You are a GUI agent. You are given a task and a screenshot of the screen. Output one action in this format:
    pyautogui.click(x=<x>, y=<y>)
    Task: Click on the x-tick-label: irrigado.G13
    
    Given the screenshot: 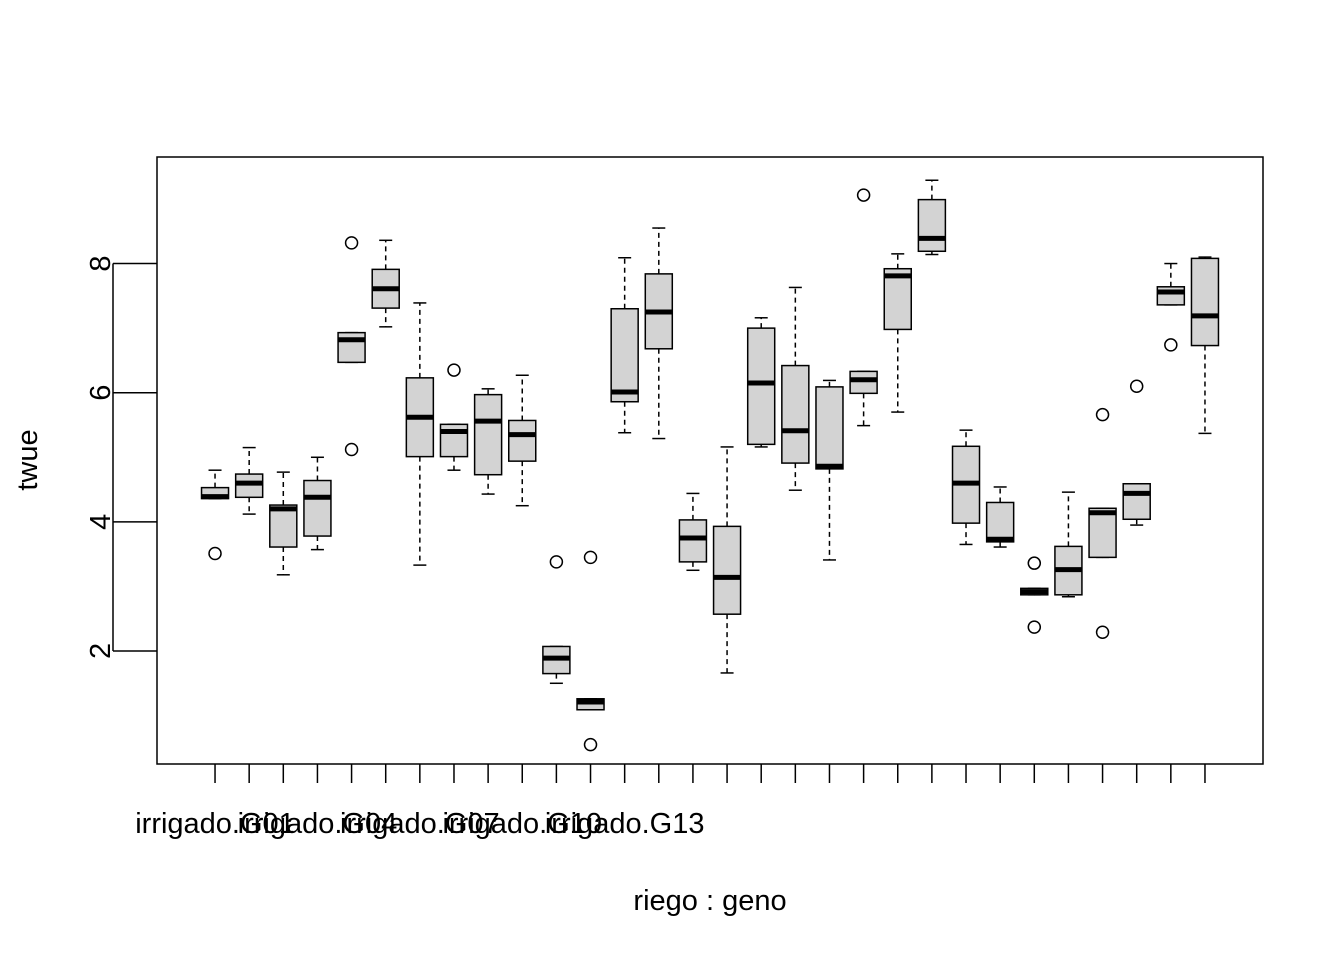 What is the action you would take?
    pyautogui.click(x=625, y=824)
    